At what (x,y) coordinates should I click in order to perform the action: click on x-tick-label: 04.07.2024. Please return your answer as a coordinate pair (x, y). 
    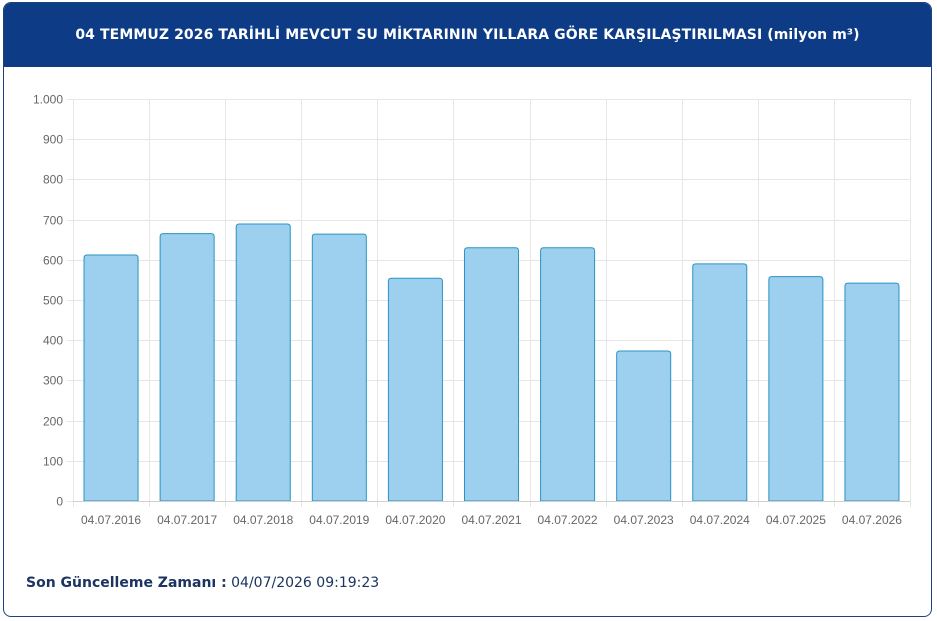
    Looking at the image, I should click on (720, 520).